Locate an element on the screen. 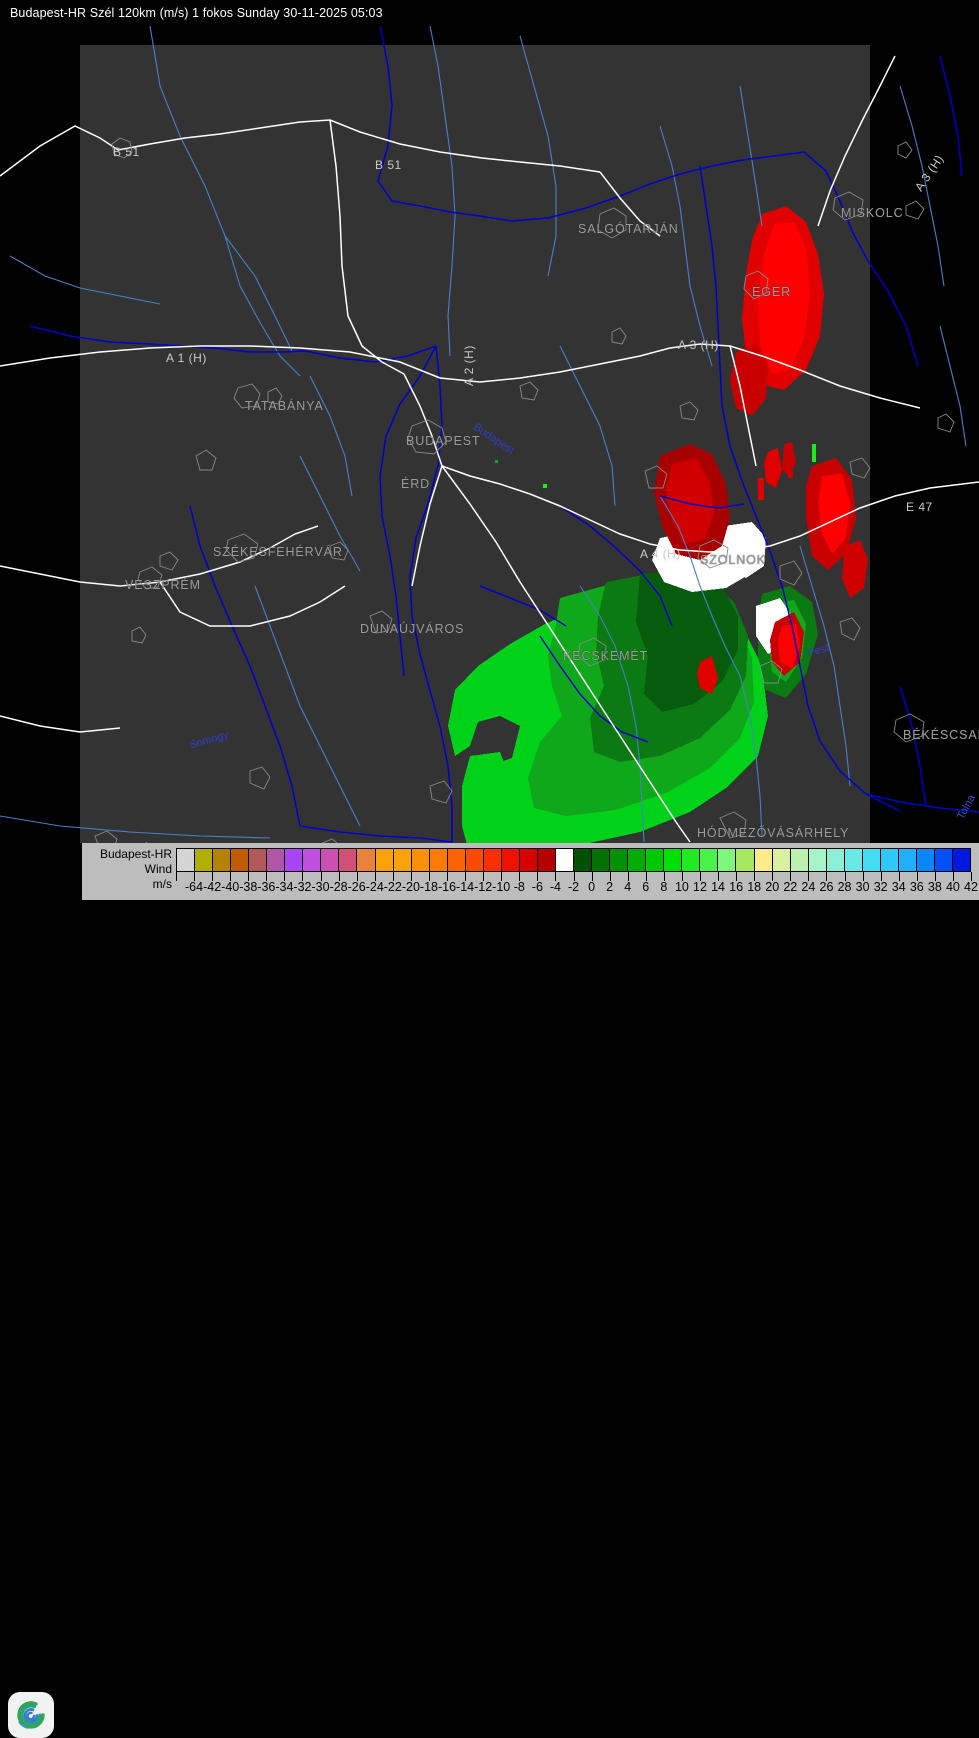 The image size is (979, 1738). color-scale-label: 30 is located at coordinates (862, 887).